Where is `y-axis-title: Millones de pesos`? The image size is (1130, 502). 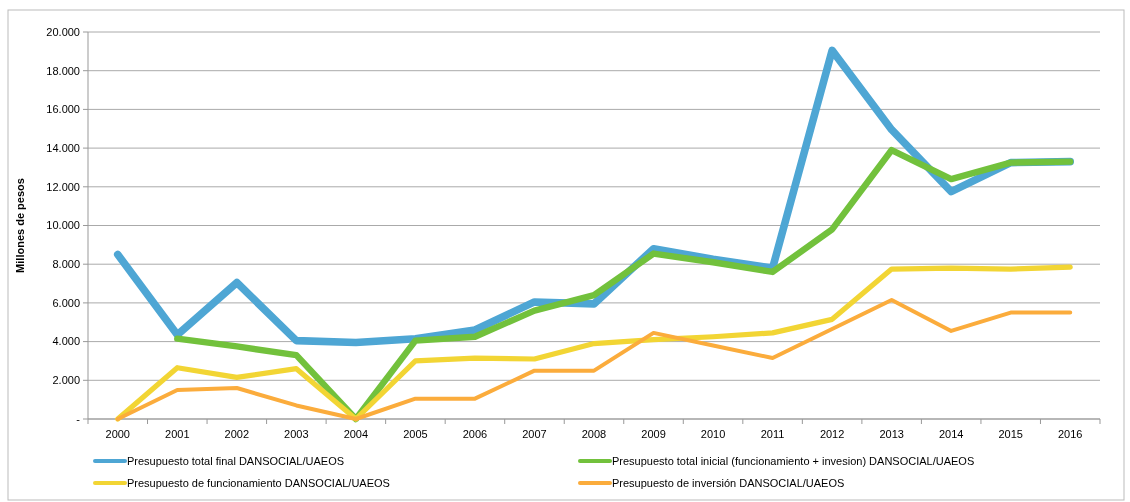 y-axis-title: Millones de pesos is located at coordinates (20, 225).